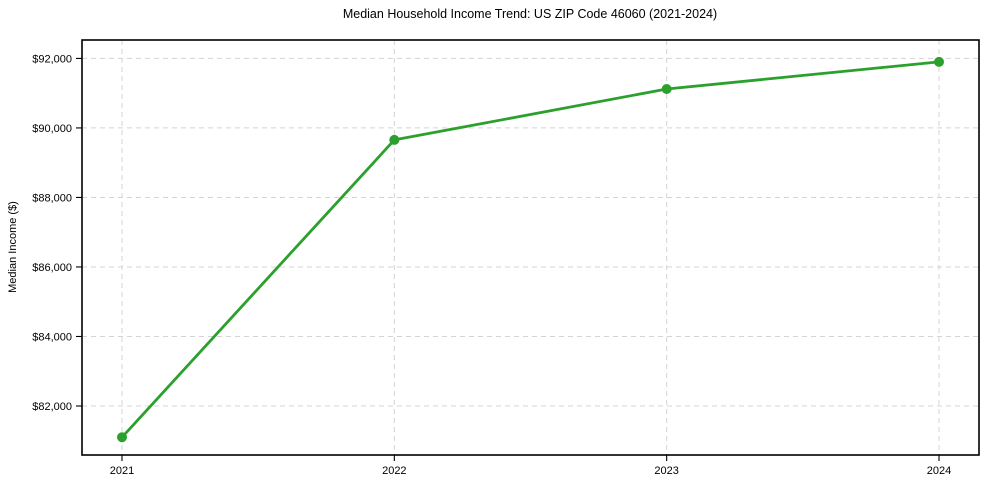 This screenshot has height=490, width=989. I want to click on x-tick-label: 2023, so click(666, 471).